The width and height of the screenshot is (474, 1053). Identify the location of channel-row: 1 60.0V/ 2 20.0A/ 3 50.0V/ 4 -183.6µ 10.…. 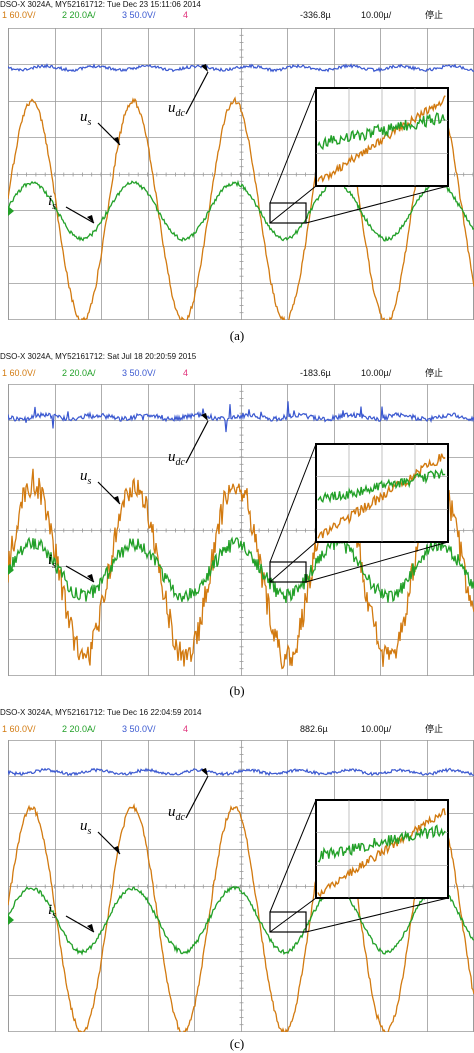
(237, 373).